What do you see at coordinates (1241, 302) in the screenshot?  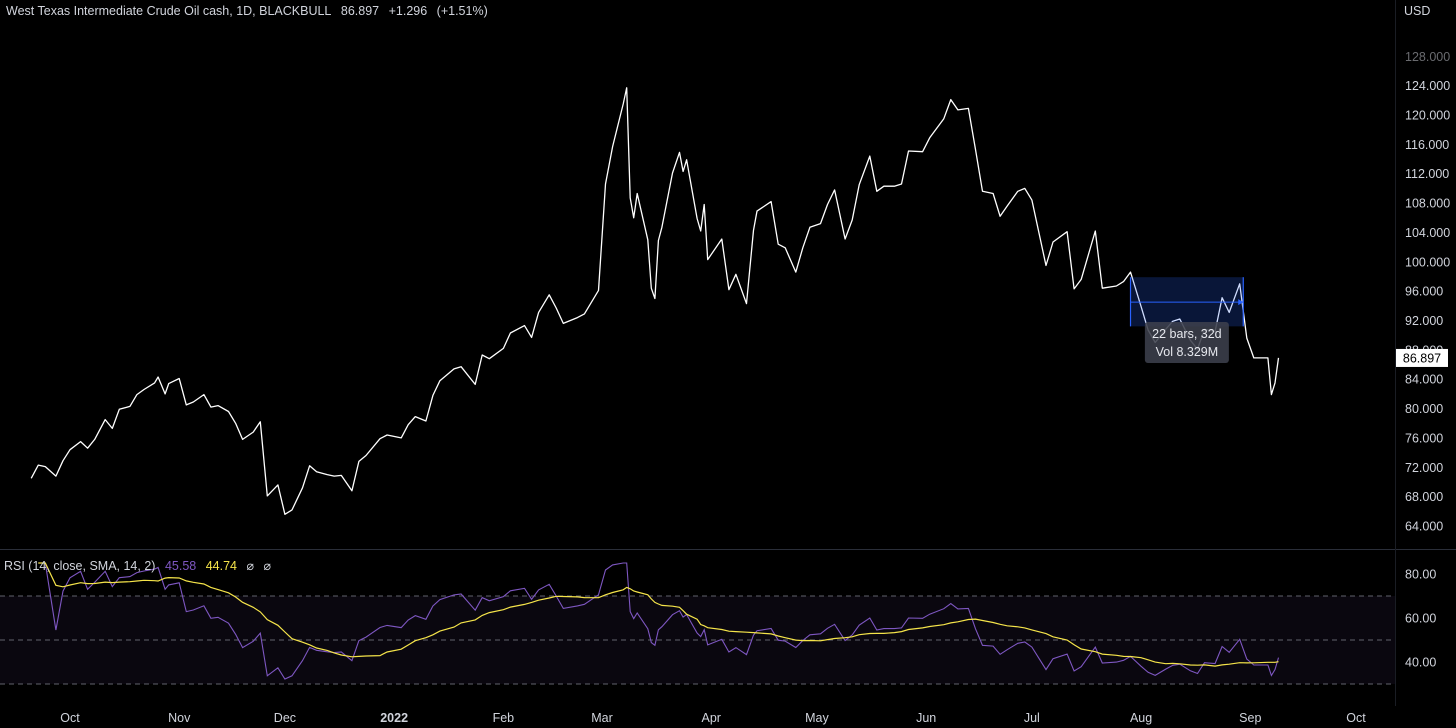 I see `measure-arrow-head` at bounding box center [1241, 302].